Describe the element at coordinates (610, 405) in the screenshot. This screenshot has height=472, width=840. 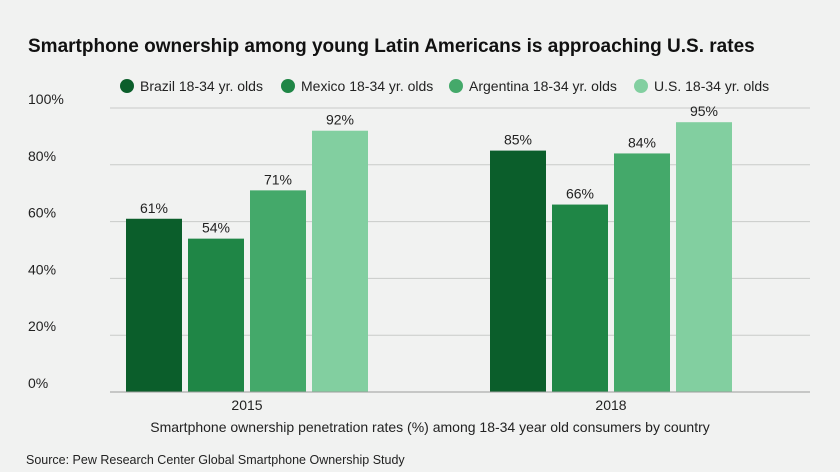
I see `x-category-label: 2018` at that location.